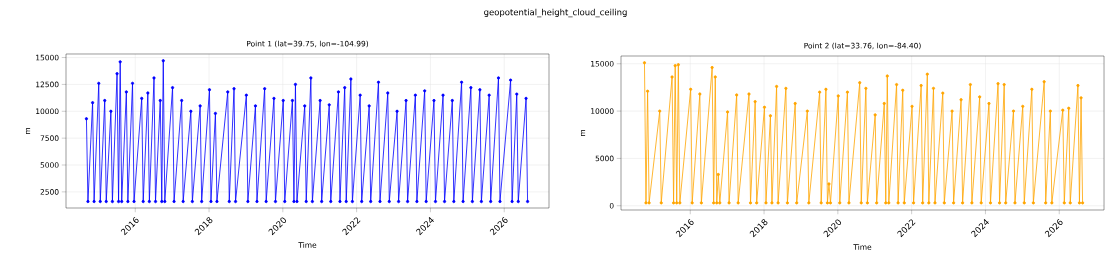  I want to click on text: geopotential_height_cloud_ceiling, so click(555, 13).